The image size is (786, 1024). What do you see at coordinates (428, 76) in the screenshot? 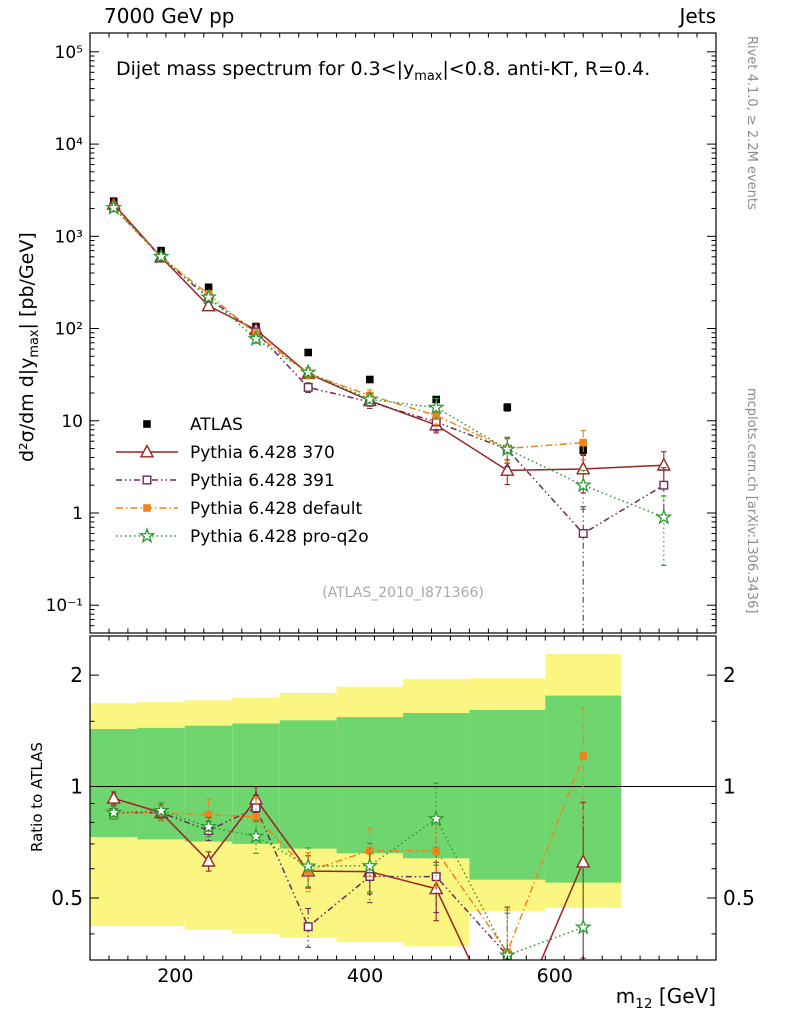
I see `plot-title-sub: max` at bounding box center [428, 76].